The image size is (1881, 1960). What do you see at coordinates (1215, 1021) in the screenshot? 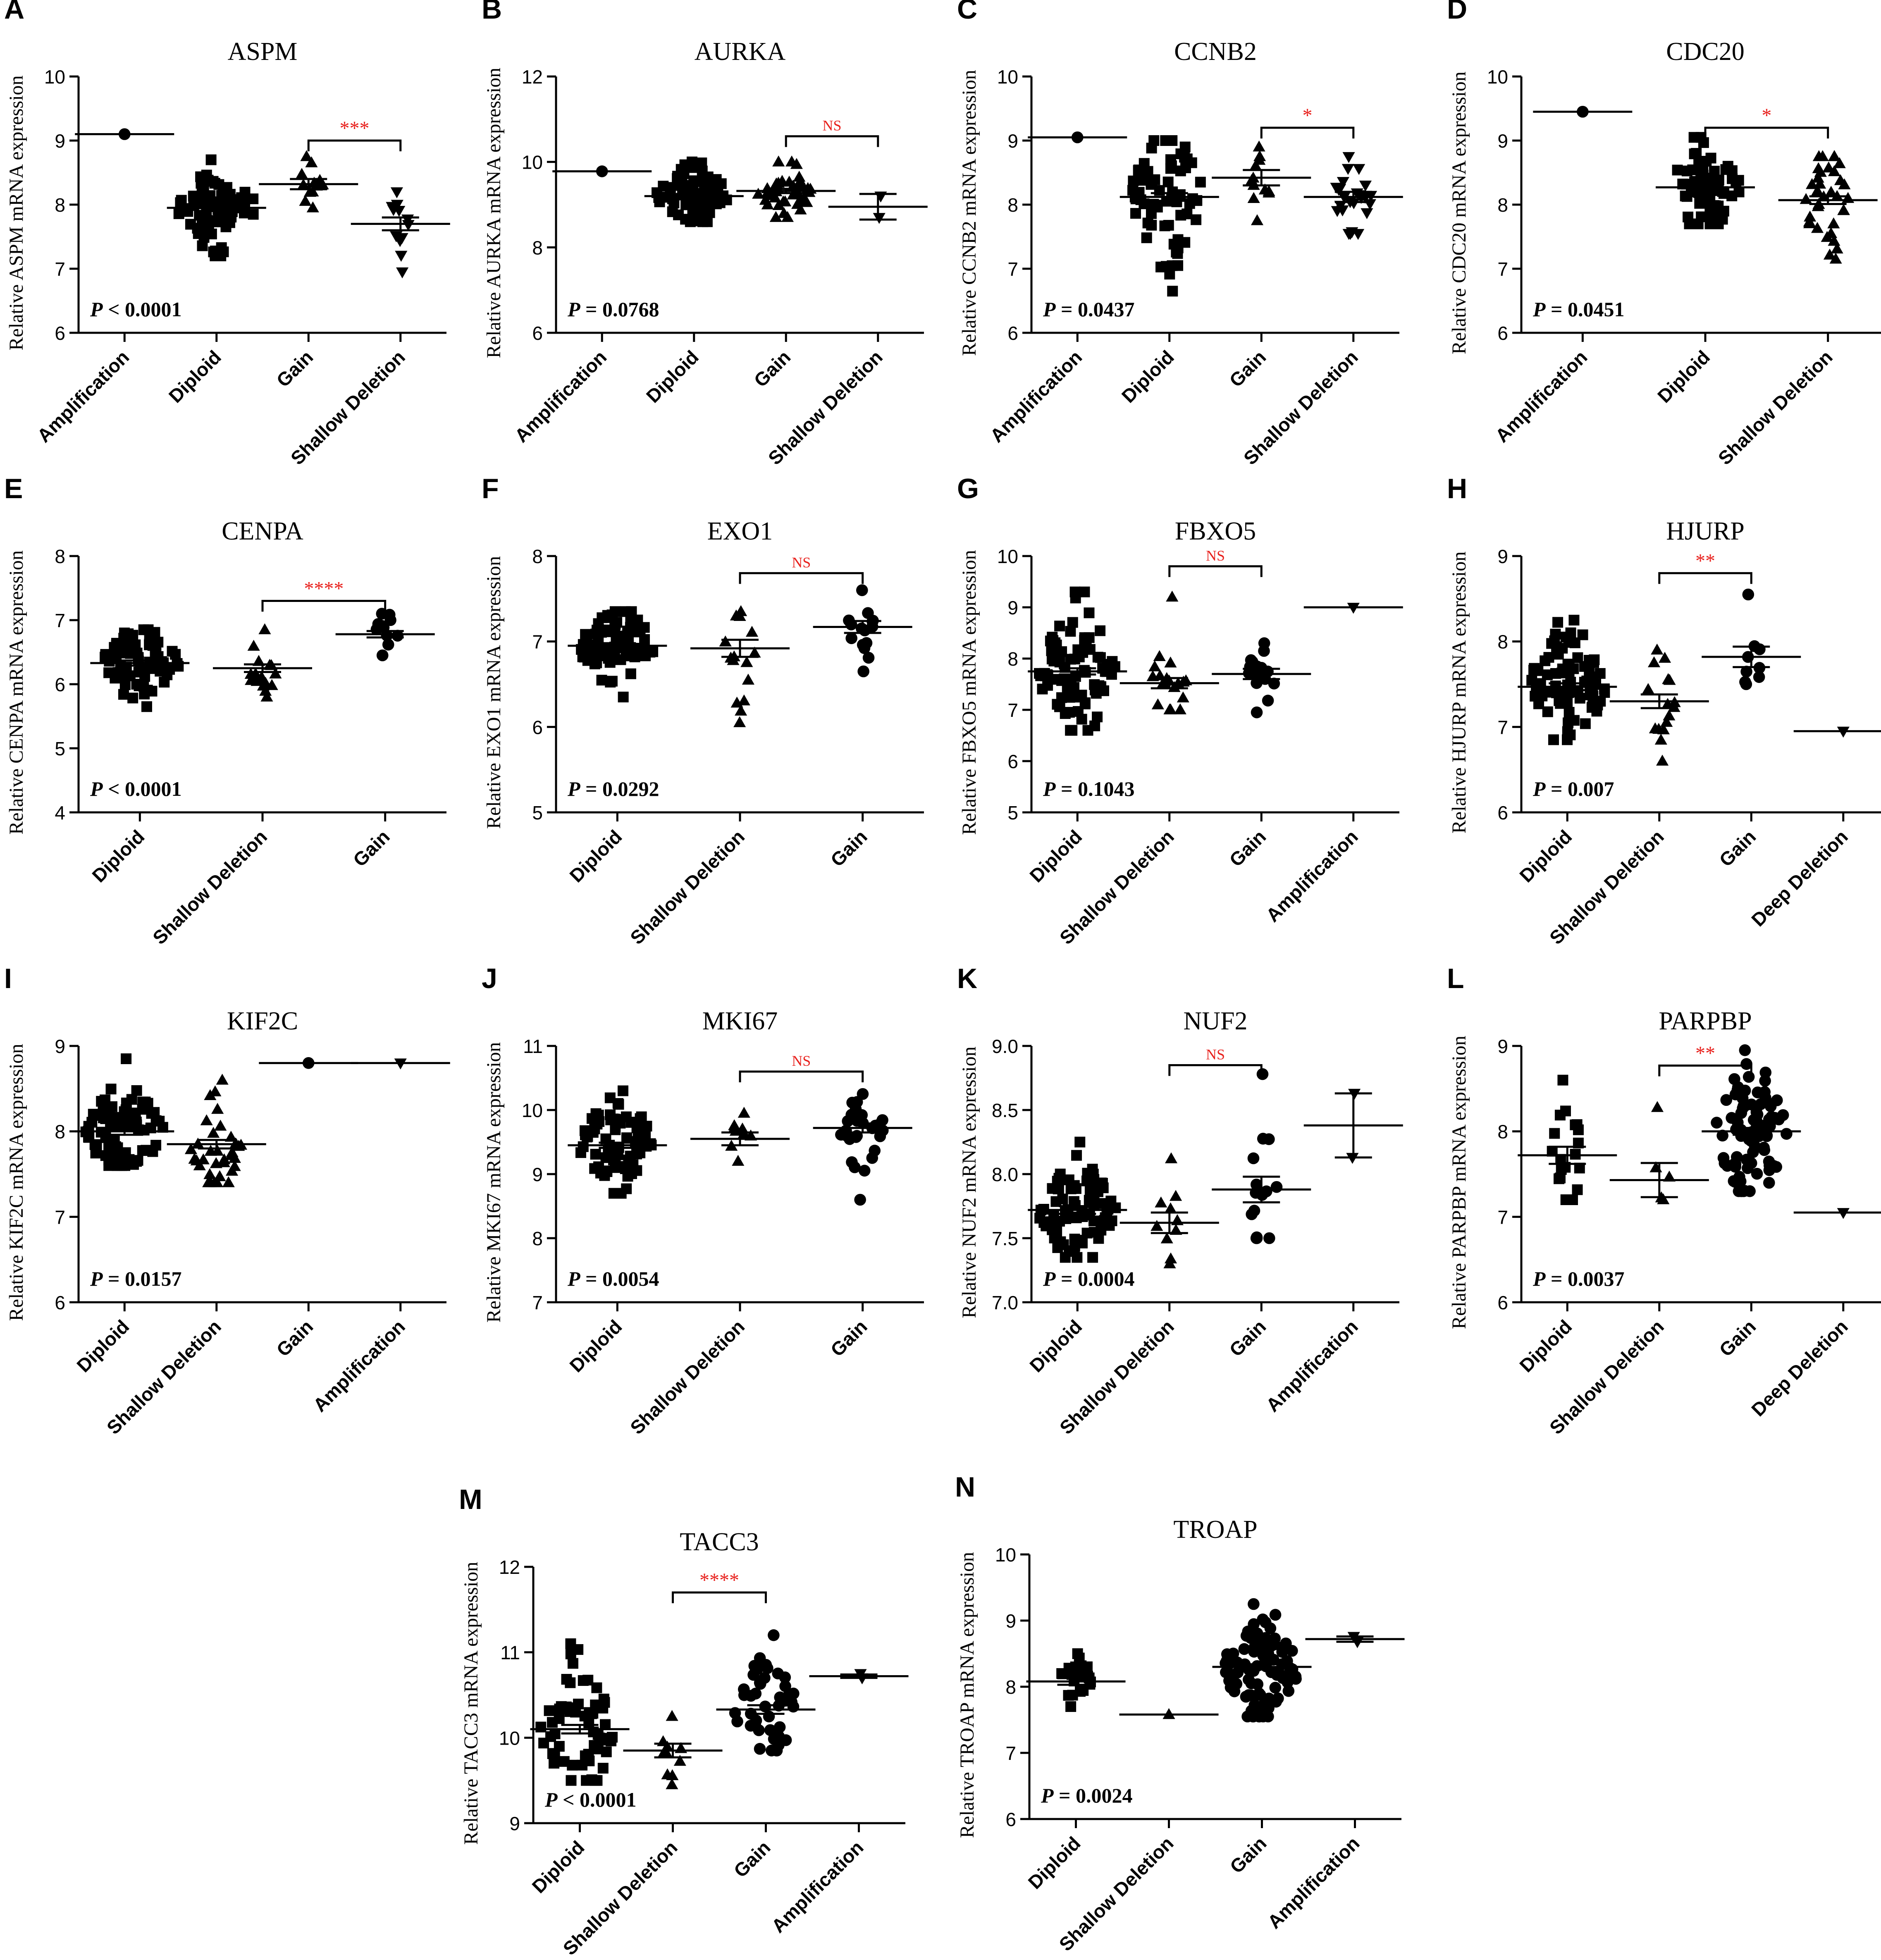
I see `chart-title: NUF2` at bounding box center [1215, 1021].